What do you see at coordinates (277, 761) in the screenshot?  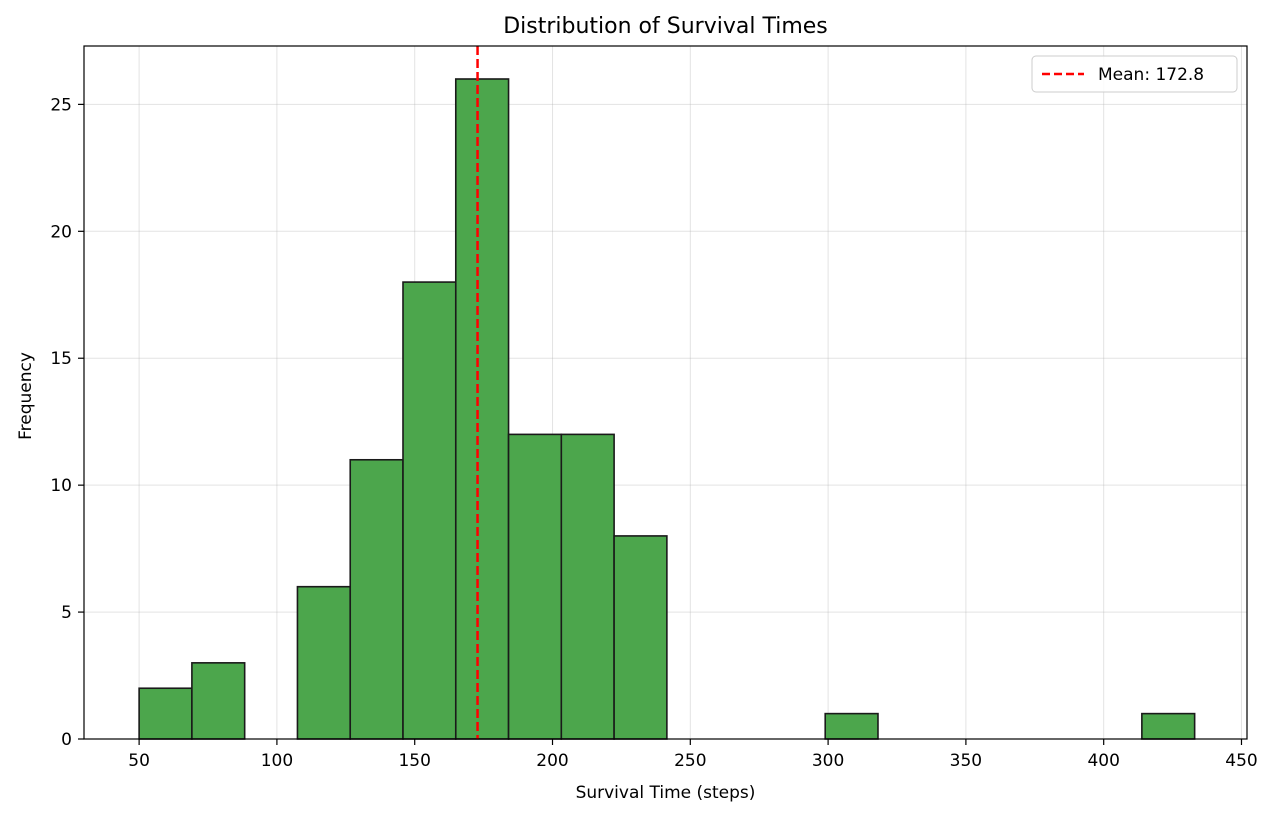 I see `x-tick-label: 100` at bounding box center [277, 761].